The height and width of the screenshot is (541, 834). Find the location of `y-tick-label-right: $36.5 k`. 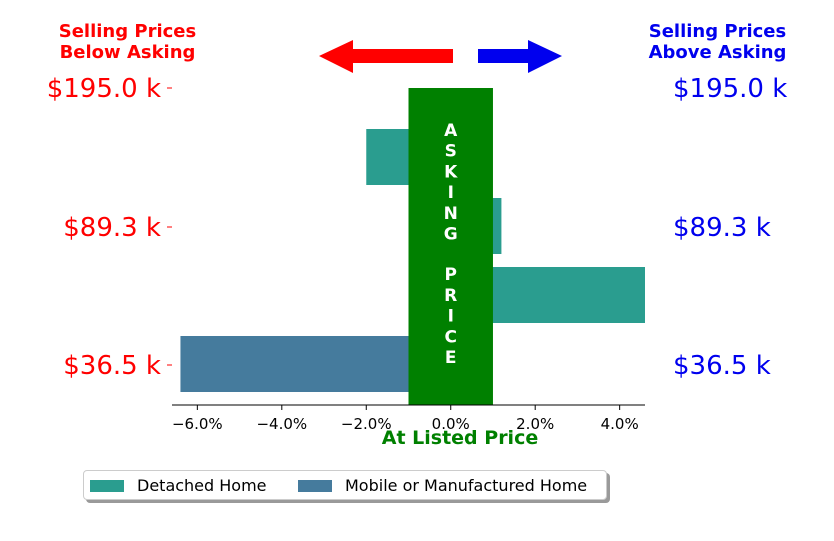

y-tick-label-right: $36.5 k is located at coordinates (722, 366).